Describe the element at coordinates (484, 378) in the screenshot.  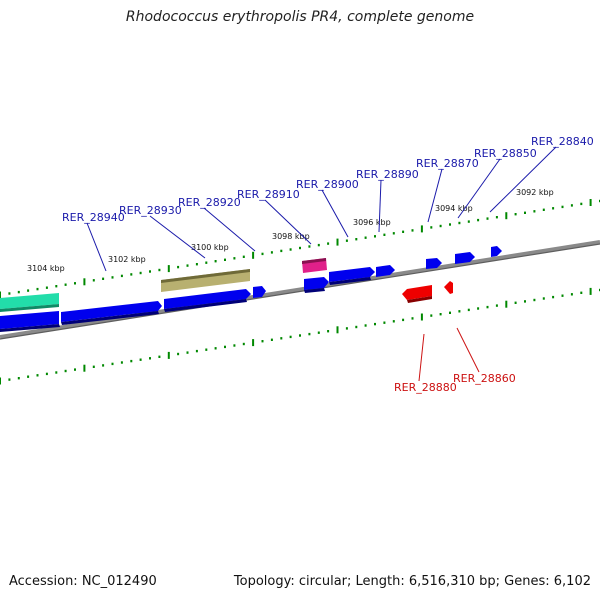
I see `gene-label: RER_28860` at that location.